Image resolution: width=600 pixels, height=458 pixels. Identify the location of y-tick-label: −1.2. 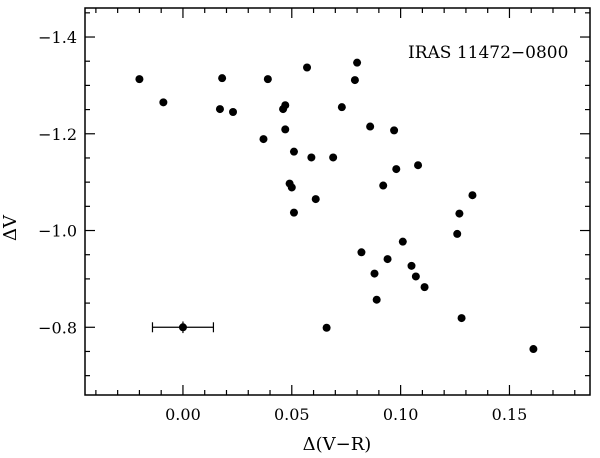
(57, 134).